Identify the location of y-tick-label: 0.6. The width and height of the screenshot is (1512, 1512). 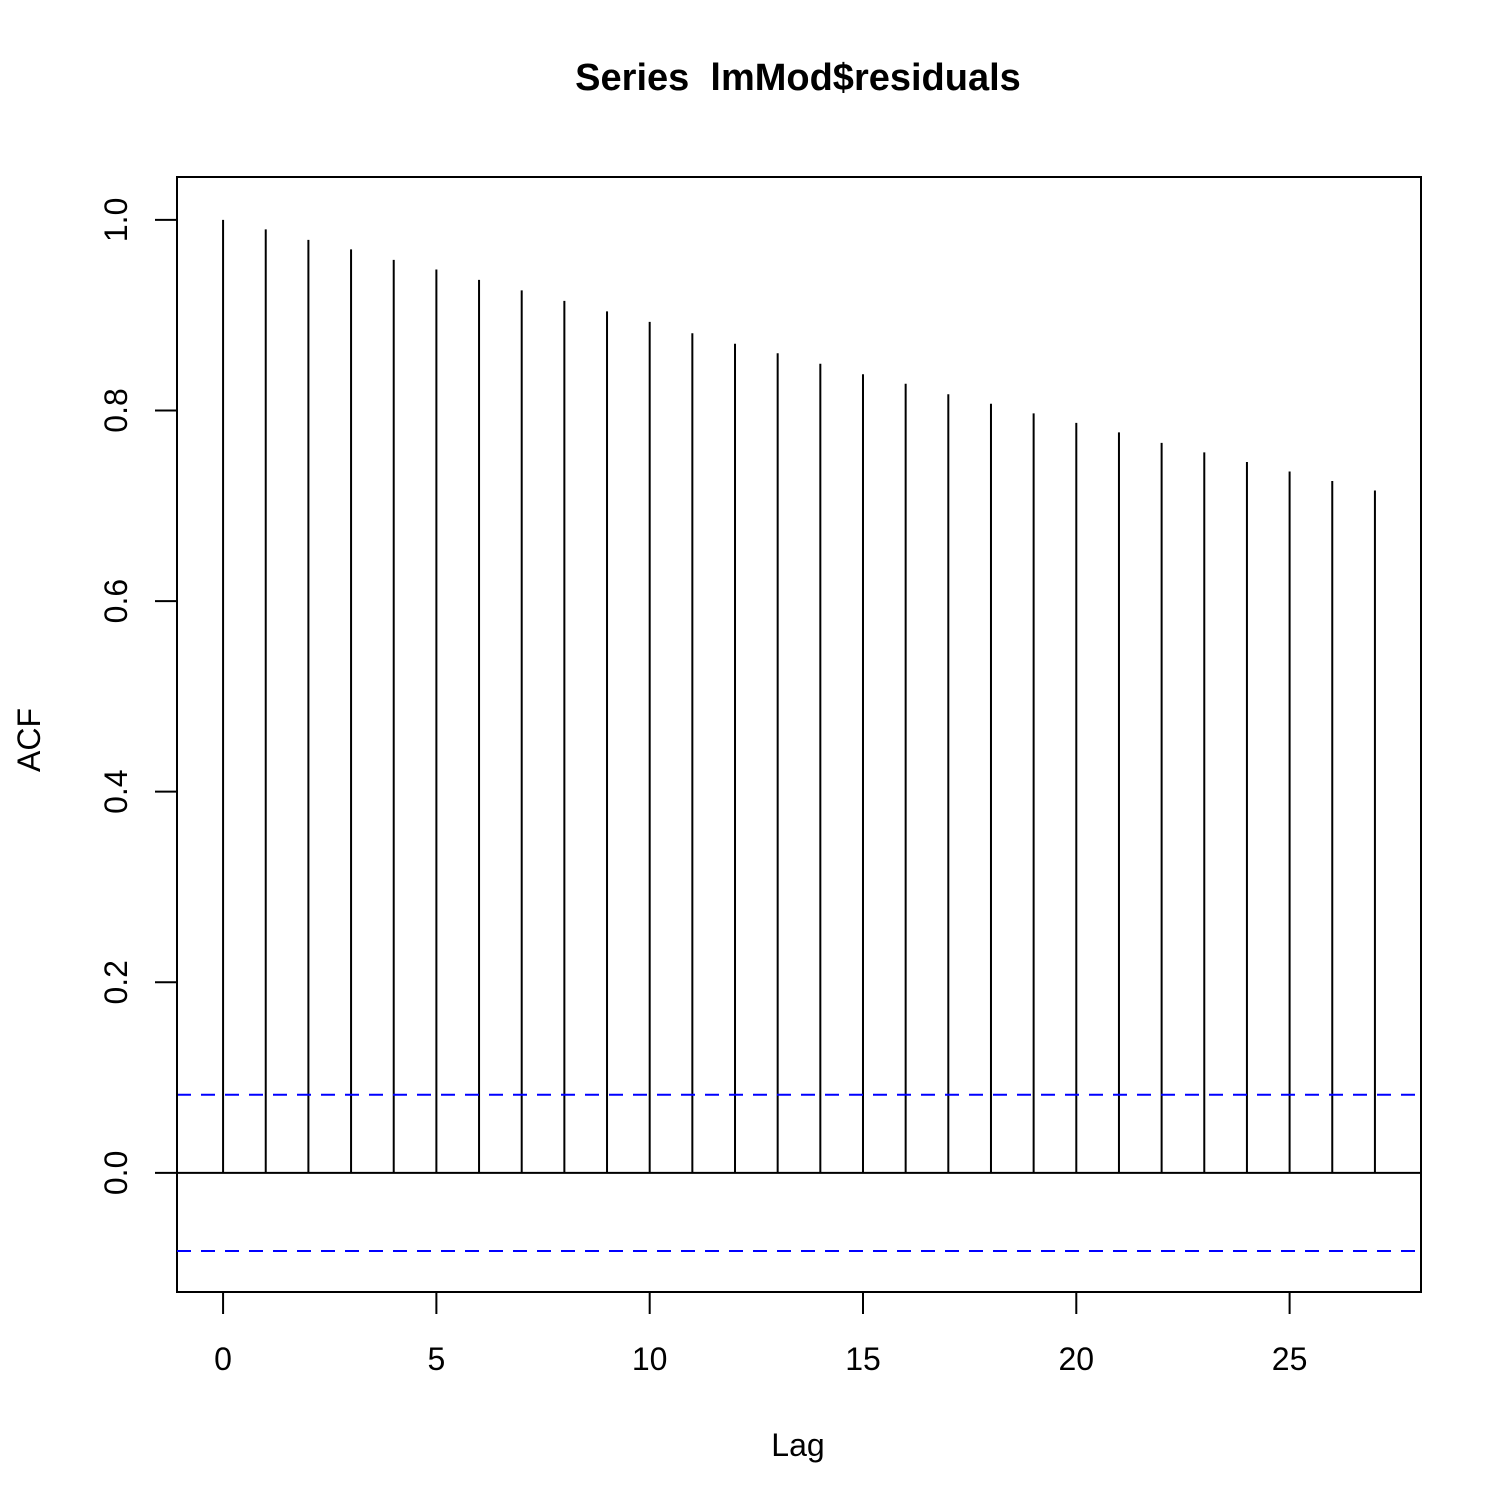
(116, 601).